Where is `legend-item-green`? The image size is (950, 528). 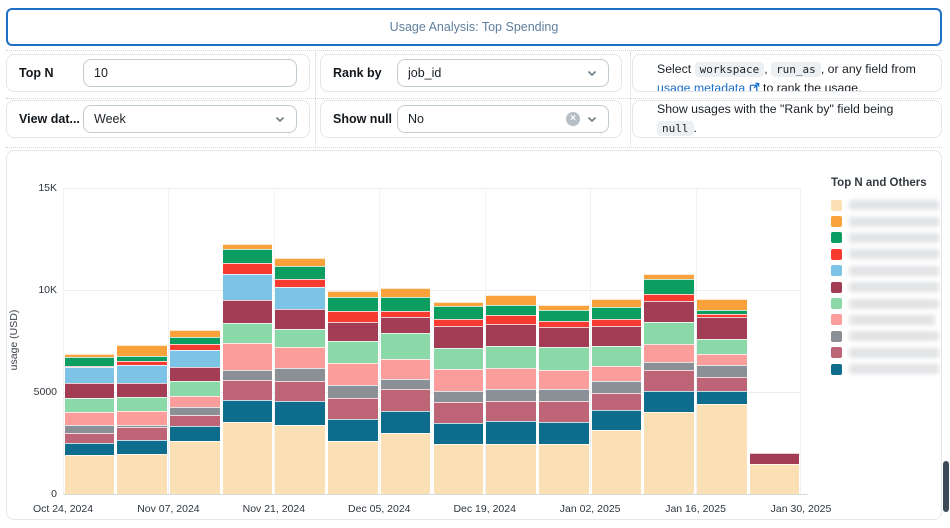
legend-item-green is located at coordinates (885, 238).